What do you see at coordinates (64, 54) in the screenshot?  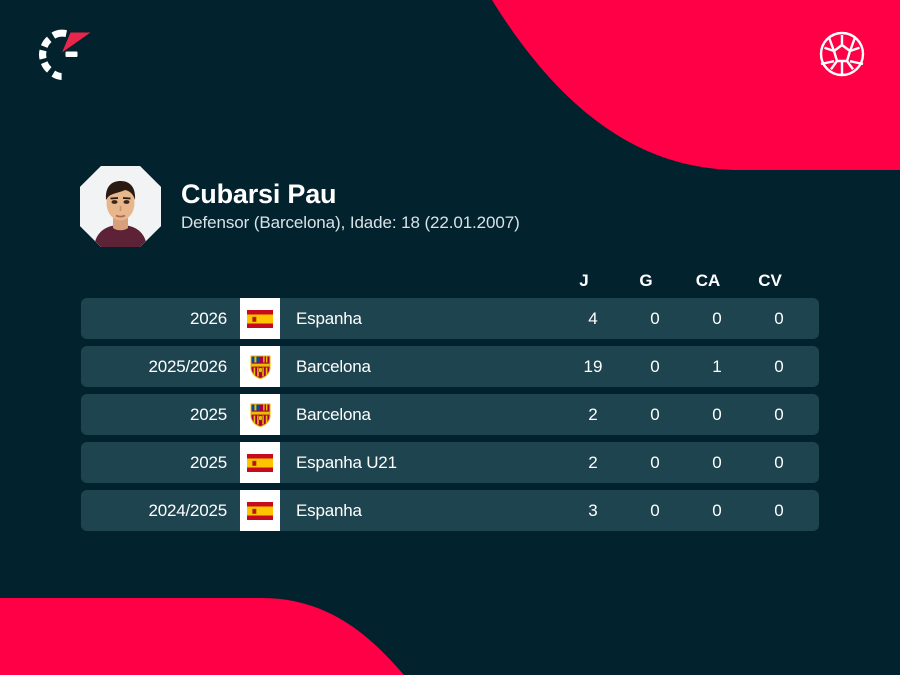 I see `flashscore-logo-icon` at bounding box center [64, 54].